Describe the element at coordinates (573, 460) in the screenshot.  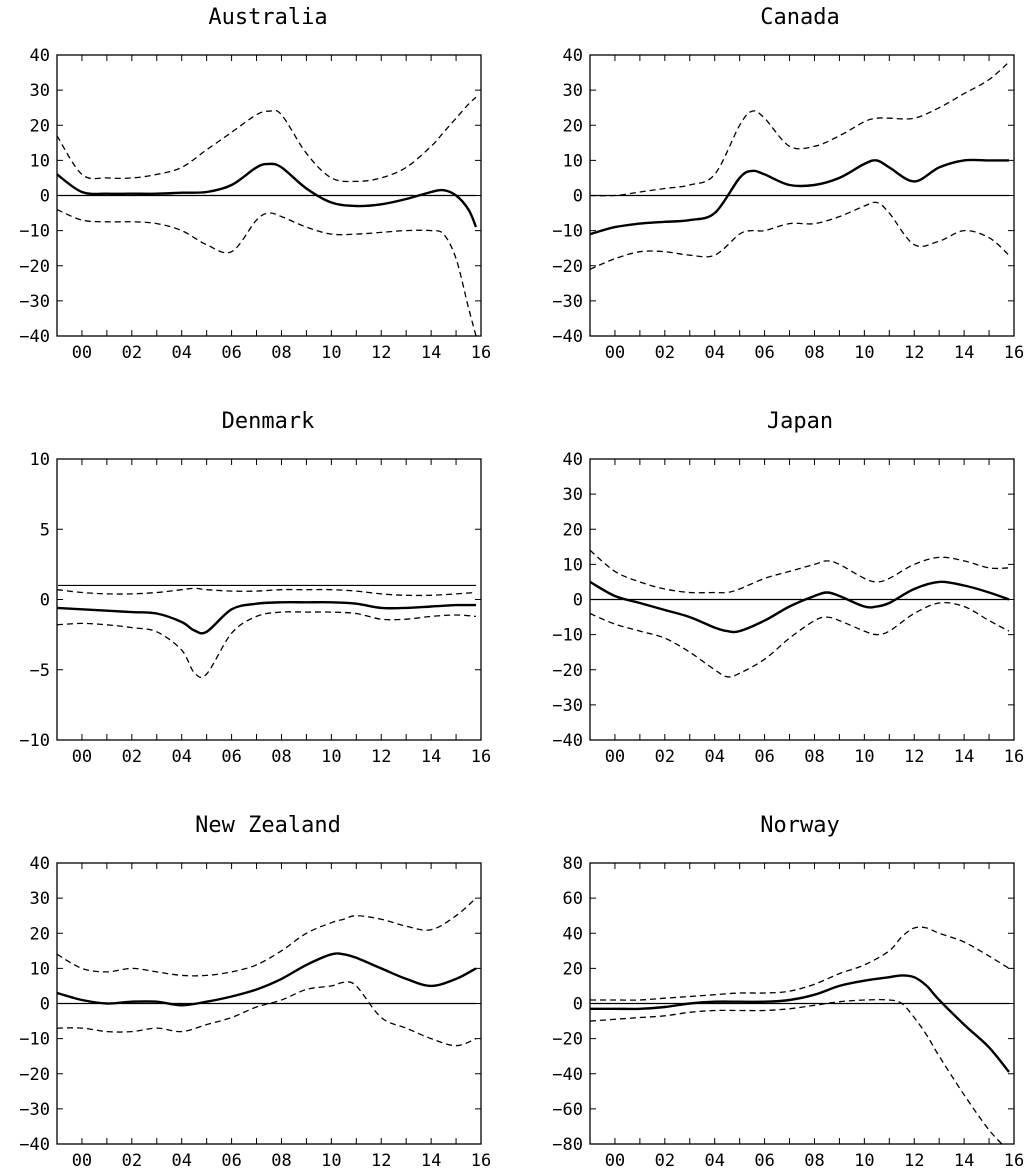
I see `y-tick-label: 40` at that location.